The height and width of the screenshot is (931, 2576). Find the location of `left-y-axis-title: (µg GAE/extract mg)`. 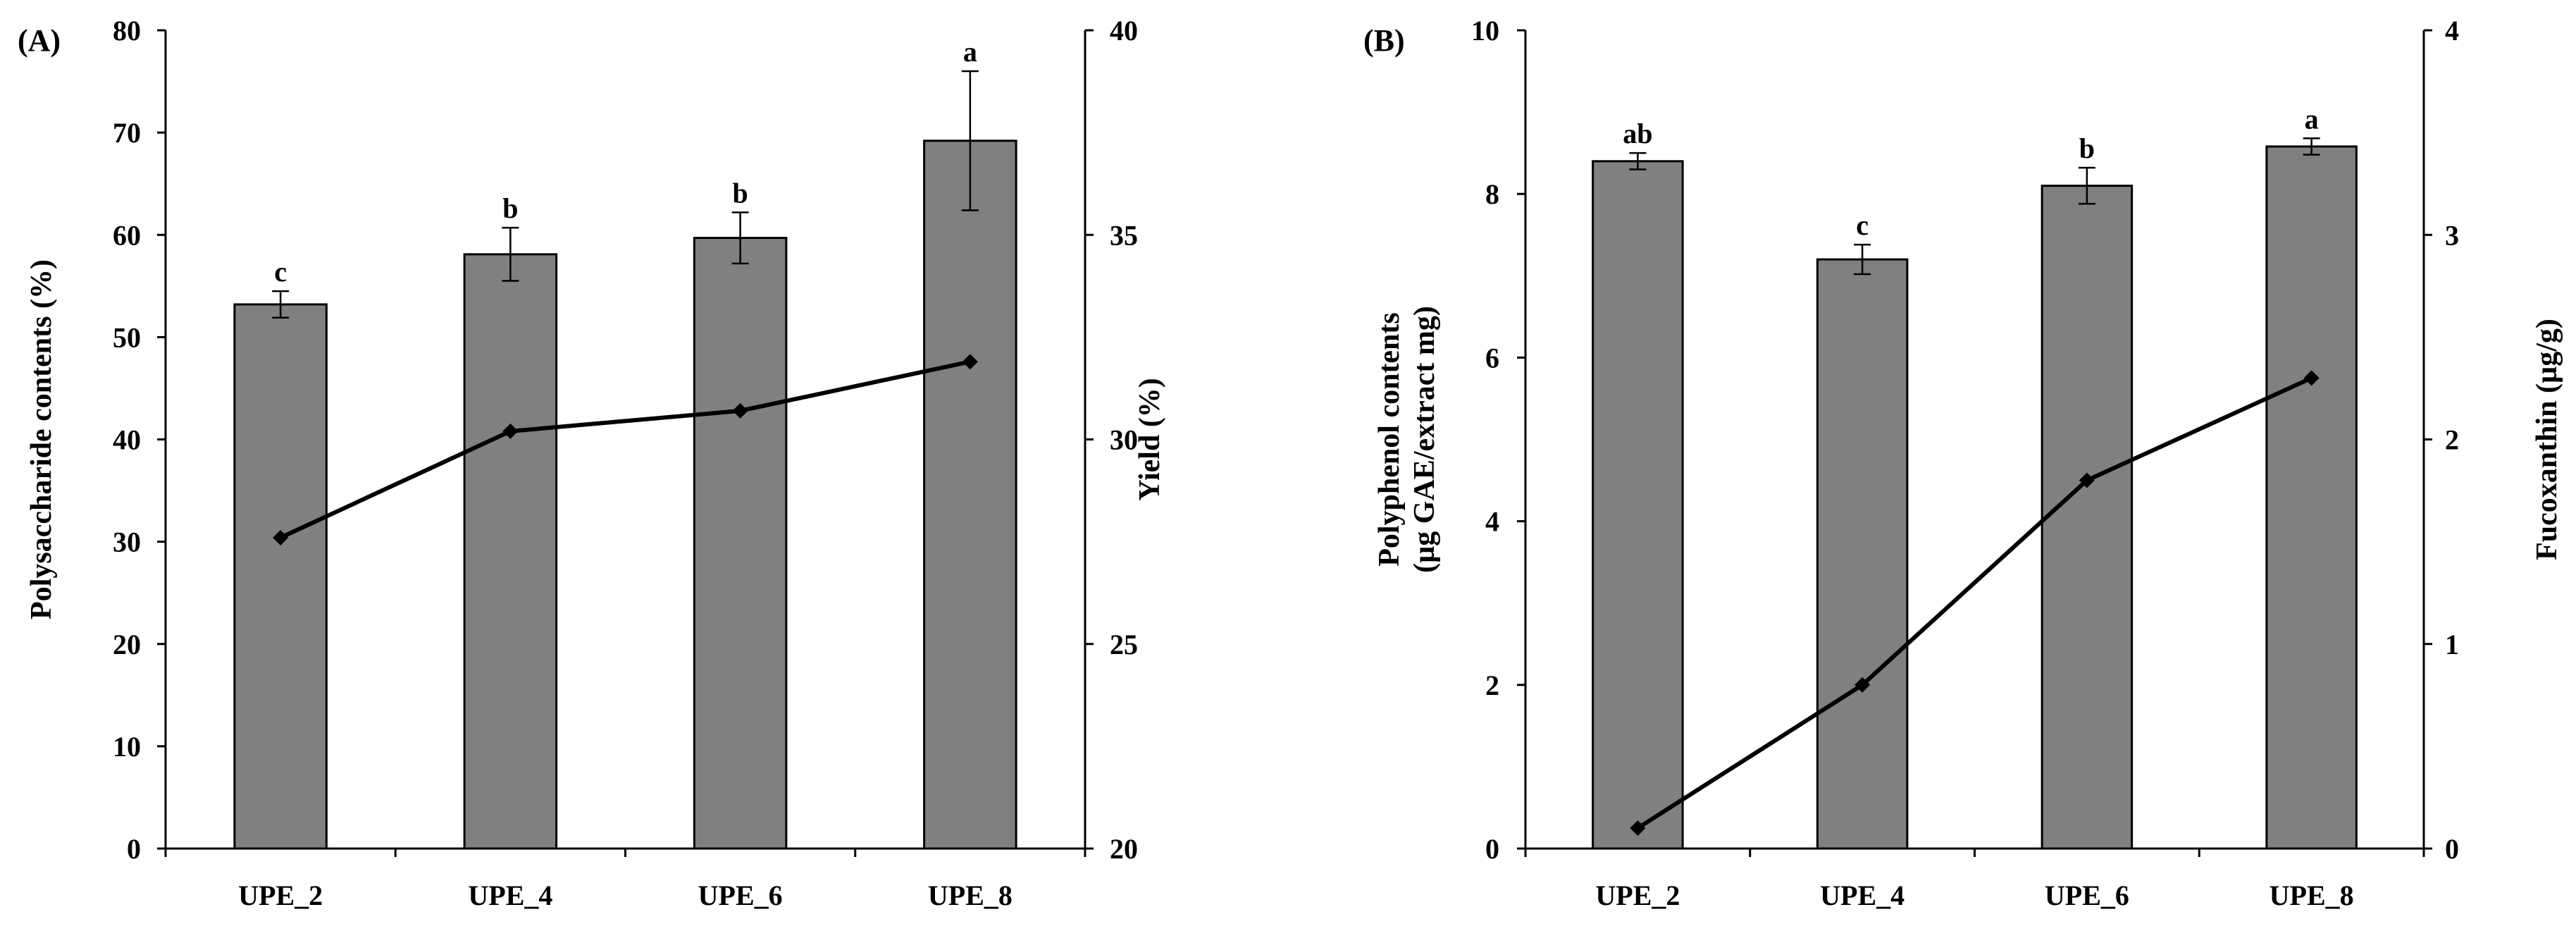

left-y-axis-title: (µg GAE/extract mg) is located at coordinates (1424, 439).